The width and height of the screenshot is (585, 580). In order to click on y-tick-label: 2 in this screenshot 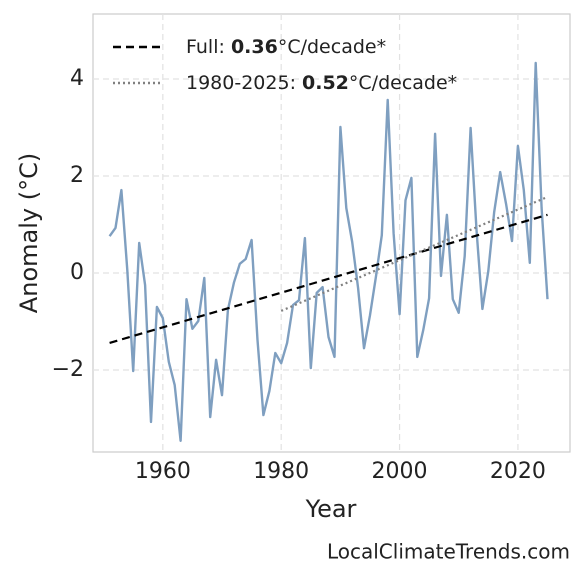, I will do `click(77, 175)`.